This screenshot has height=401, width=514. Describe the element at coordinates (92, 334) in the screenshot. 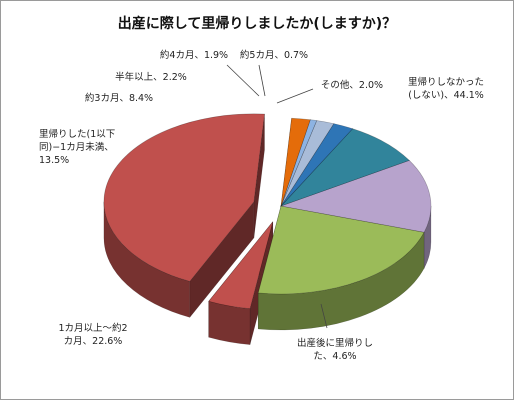

I see `slice-label-2: 1カ月以上〜約2 カ月、22.6%` at that location.